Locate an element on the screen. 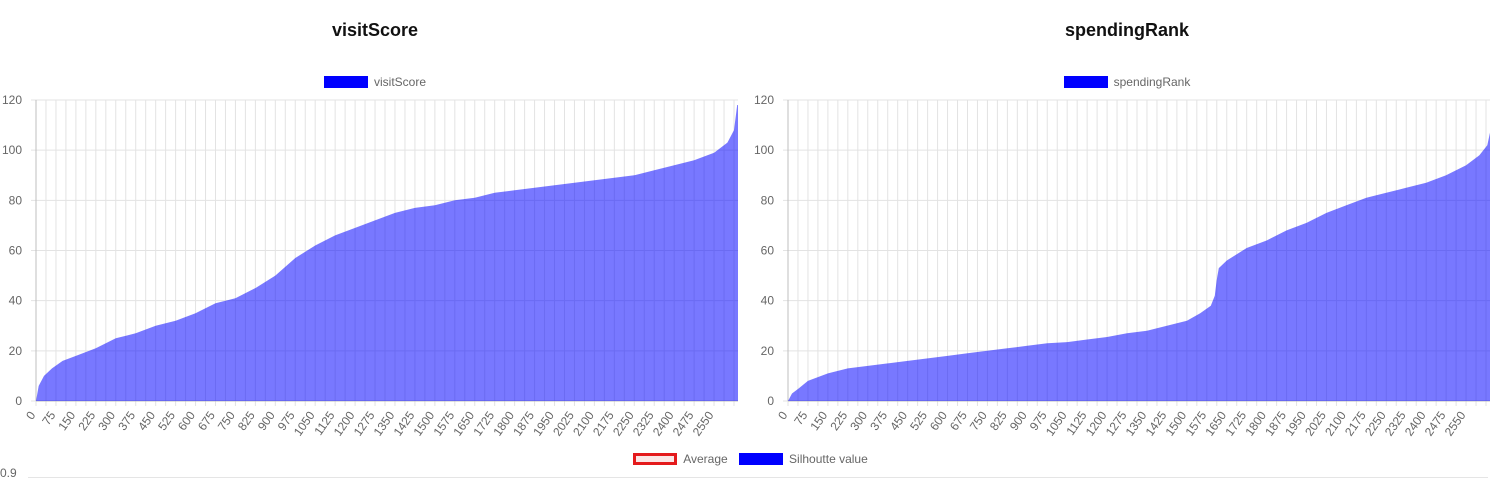 The image size is (1501, 480). legend-item-silhouette: Silhoutte value is located at coordinates (803, 458).